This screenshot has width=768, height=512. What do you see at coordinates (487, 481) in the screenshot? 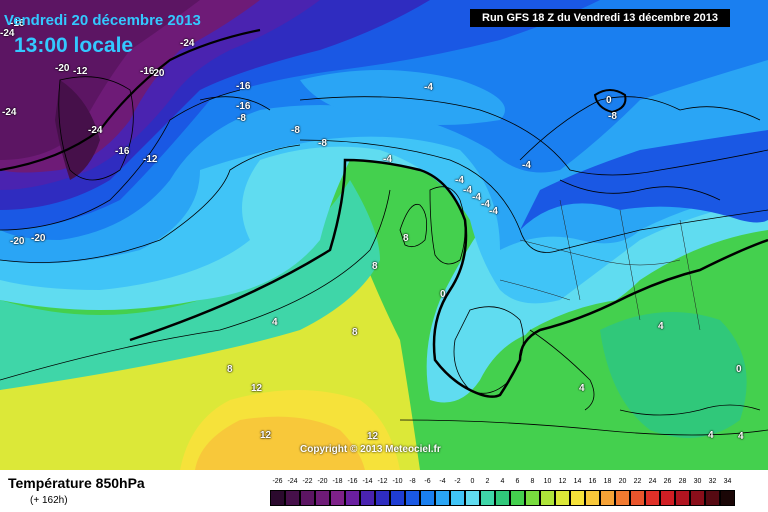
I see `legend-label: 2` at bounding box center [487, 481].